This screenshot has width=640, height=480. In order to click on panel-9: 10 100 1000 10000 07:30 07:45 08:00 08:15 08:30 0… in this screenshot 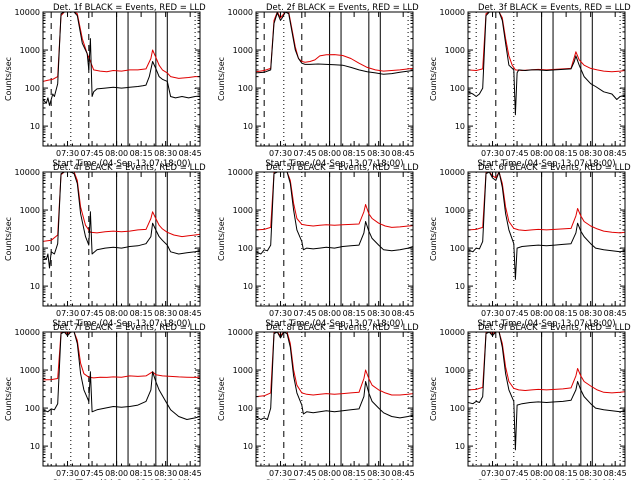, I will do `click(530, 401)`.